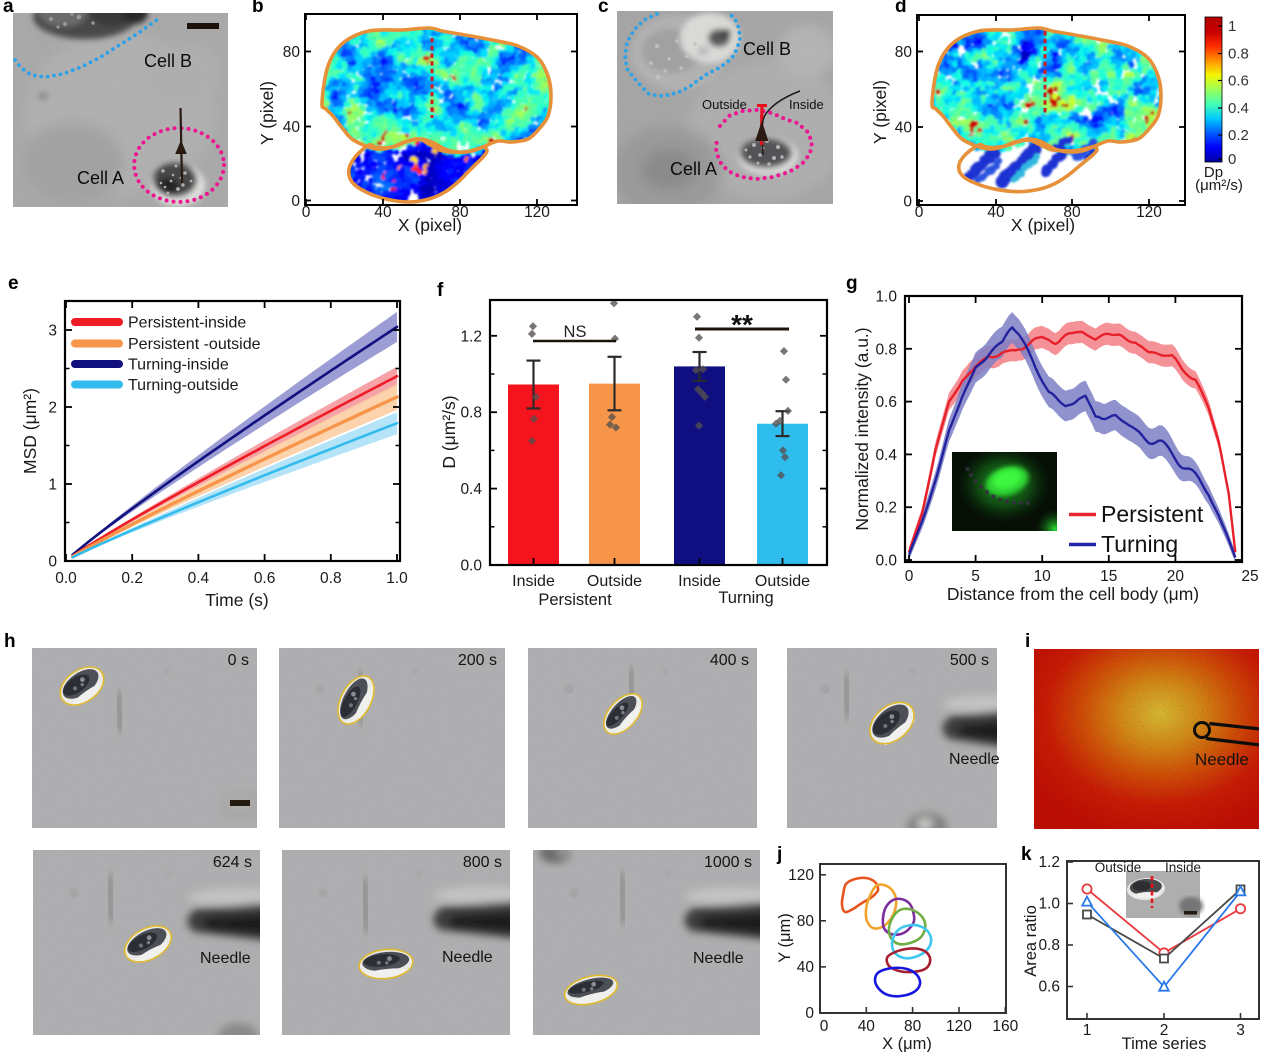 The image size is (1269, 1052). I want to click on svg-text: 10, so click(1043, 576).